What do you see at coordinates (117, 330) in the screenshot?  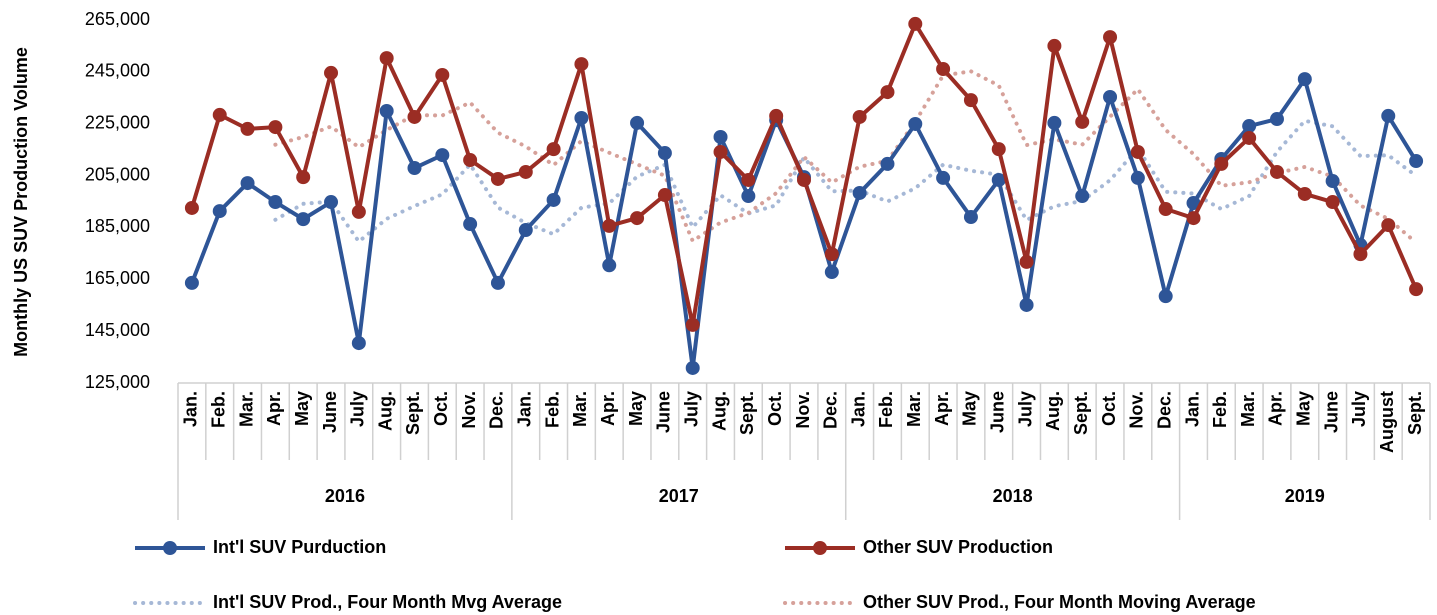 I see `y-tick-label: 145,000` at bounding box center [117, 330].